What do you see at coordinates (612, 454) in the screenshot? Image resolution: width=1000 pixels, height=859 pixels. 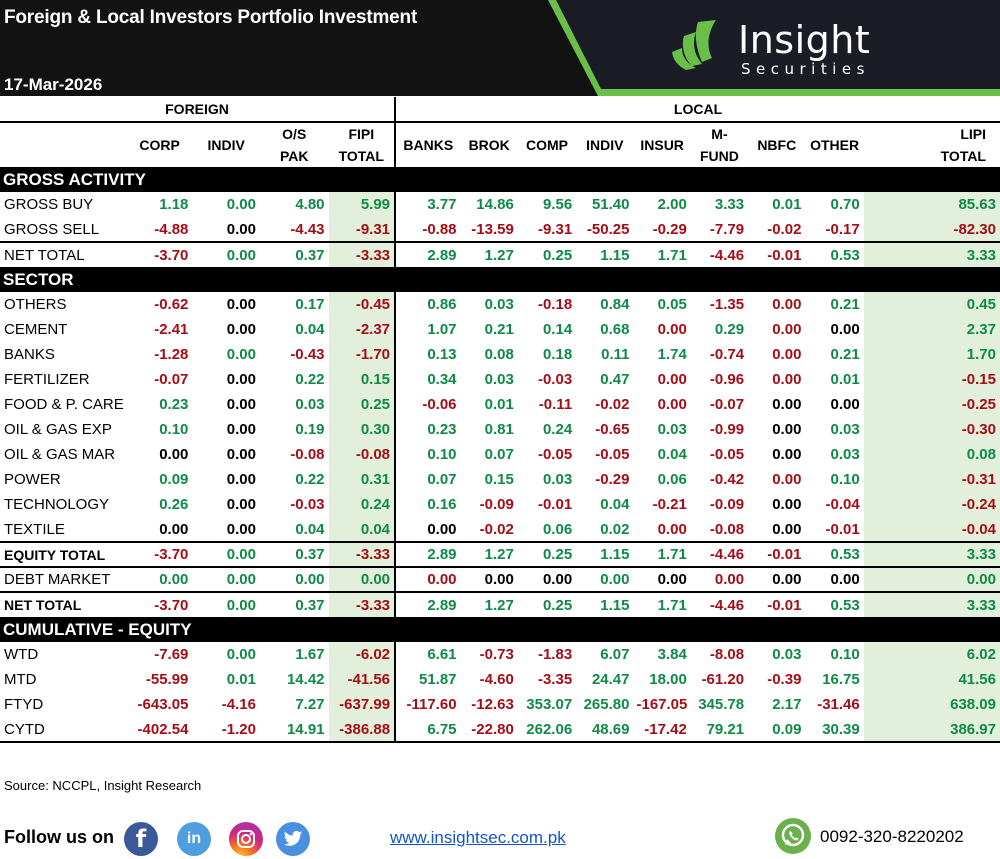 I see `cell-local-indiv: -0.05` at bounding box center [612, 454].